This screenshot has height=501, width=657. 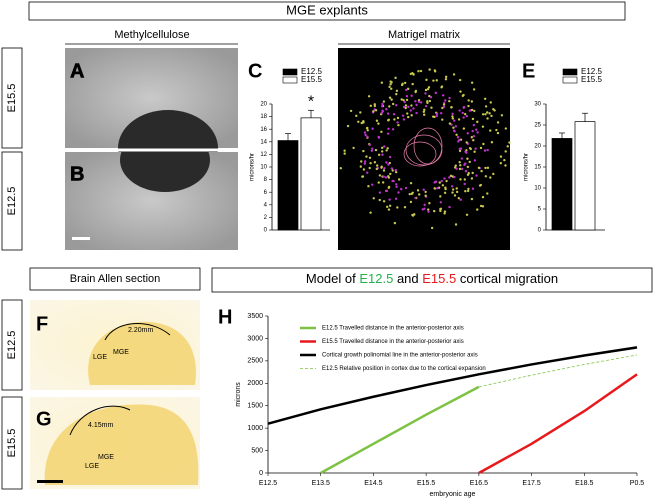 What do you see at coordinates (327, 9) in the screenshot?
I see `header-title: MGE explants` at bounding box center [327, 9].